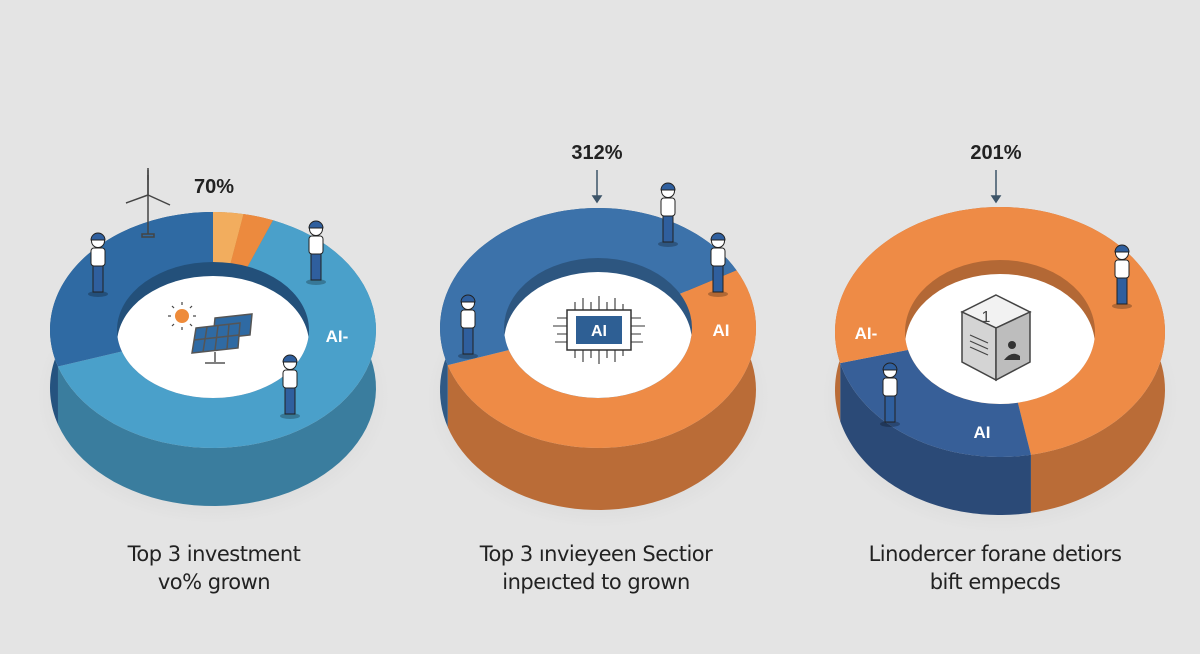 Image resolution: width=1200 pixels, height=654 pixels. I want to click on chart-3-arrow-icon, so click(996, 187).